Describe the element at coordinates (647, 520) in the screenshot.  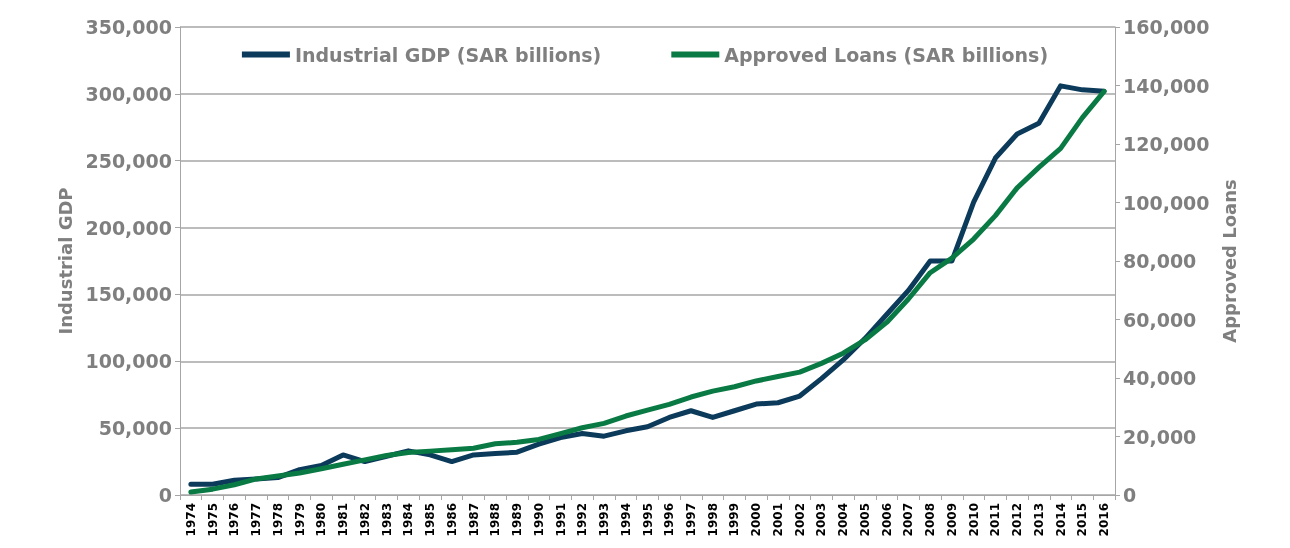
I see `x-tick-label: 1995` at that location.